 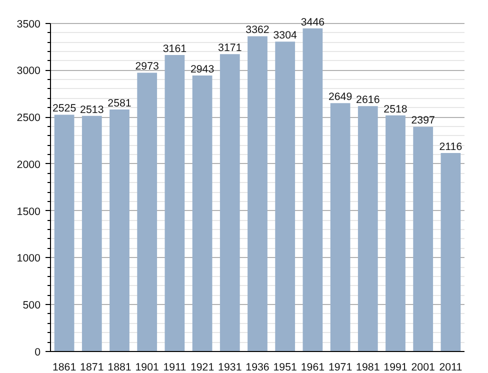 I want to click on data-label: 2943, so click(x=202, y=70).